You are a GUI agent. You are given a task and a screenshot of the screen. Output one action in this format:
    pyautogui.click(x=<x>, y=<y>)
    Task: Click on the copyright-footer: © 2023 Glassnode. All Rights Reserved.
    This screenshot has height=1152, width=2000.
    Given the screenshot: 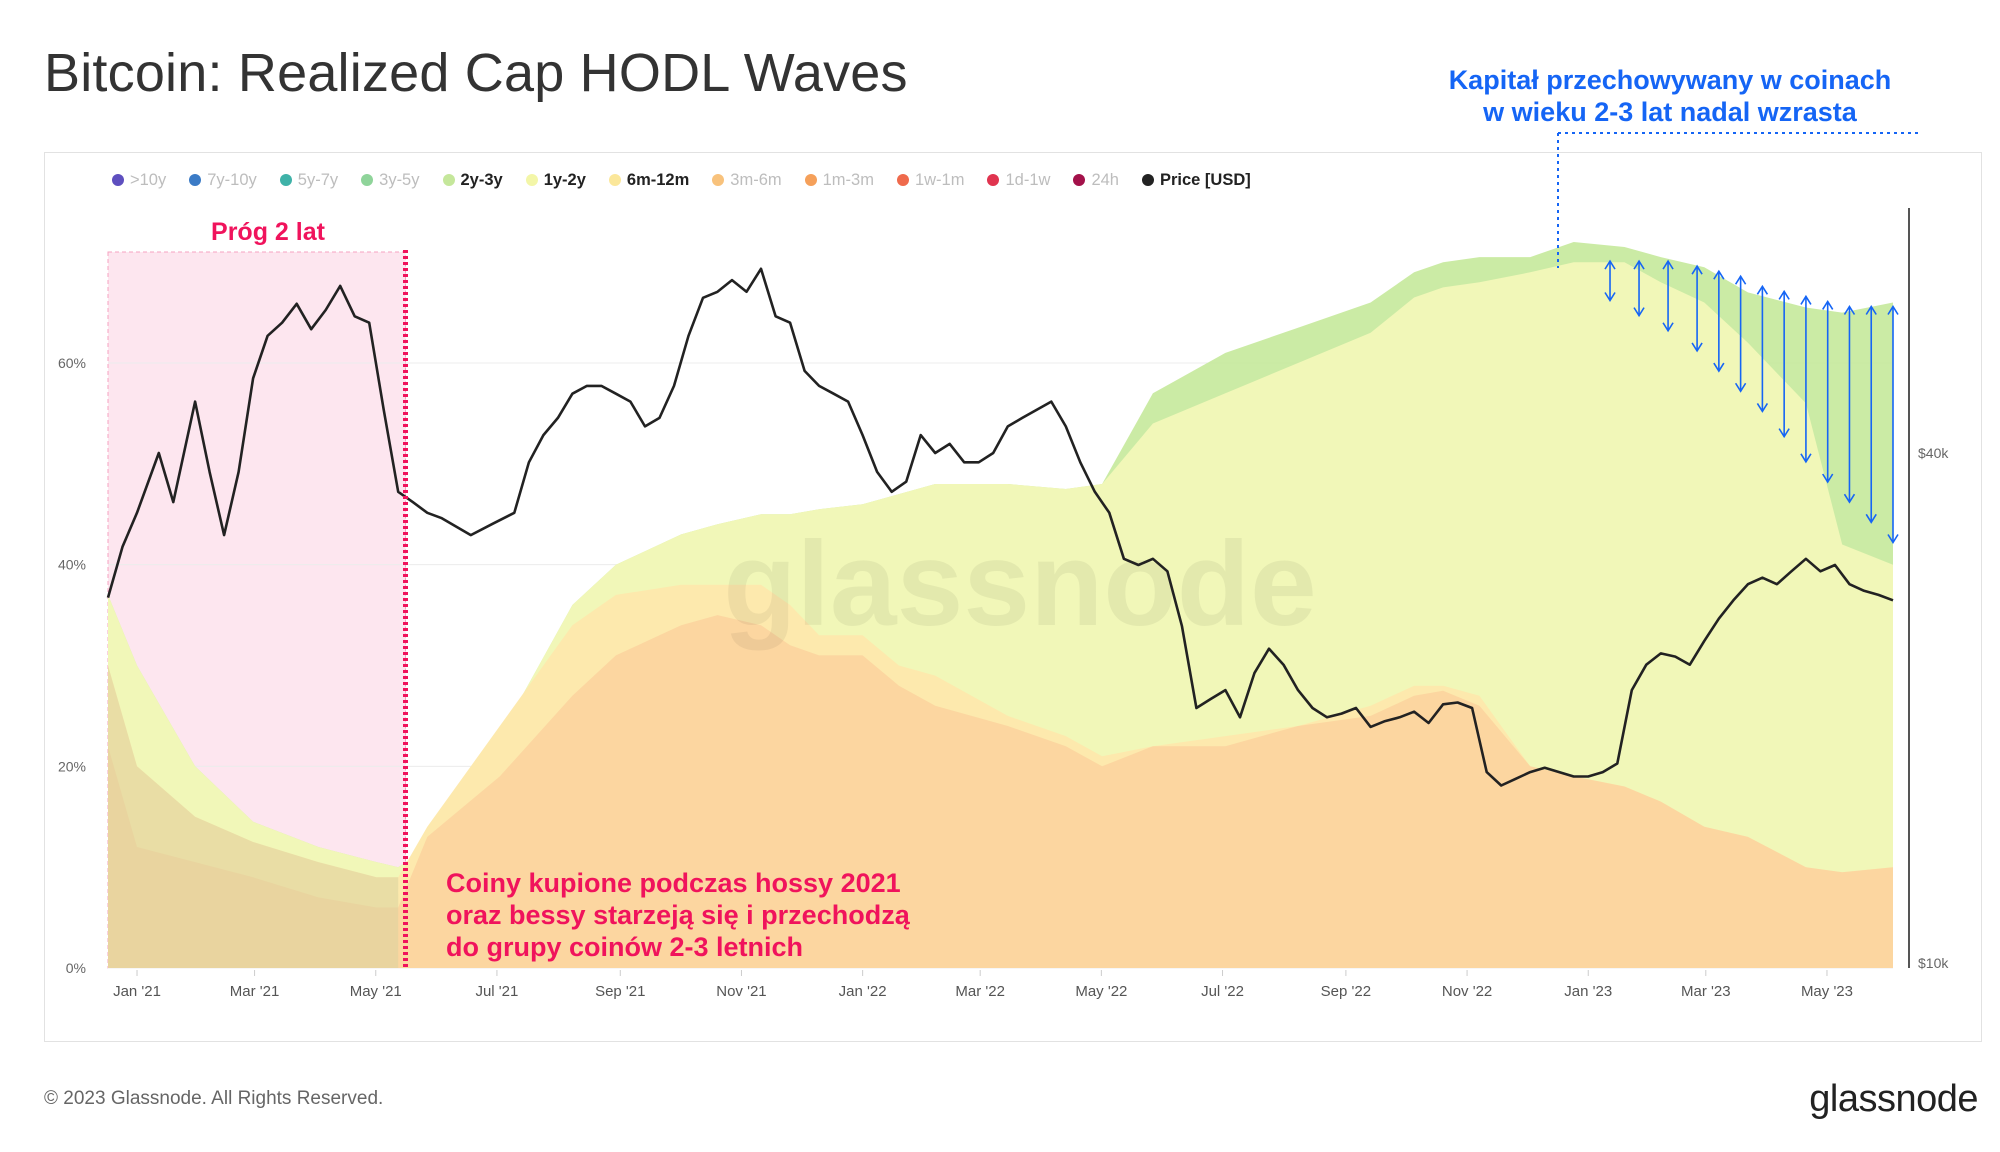 What is the action you would take?
    pyautogui.click(x=214, y=1098)
    